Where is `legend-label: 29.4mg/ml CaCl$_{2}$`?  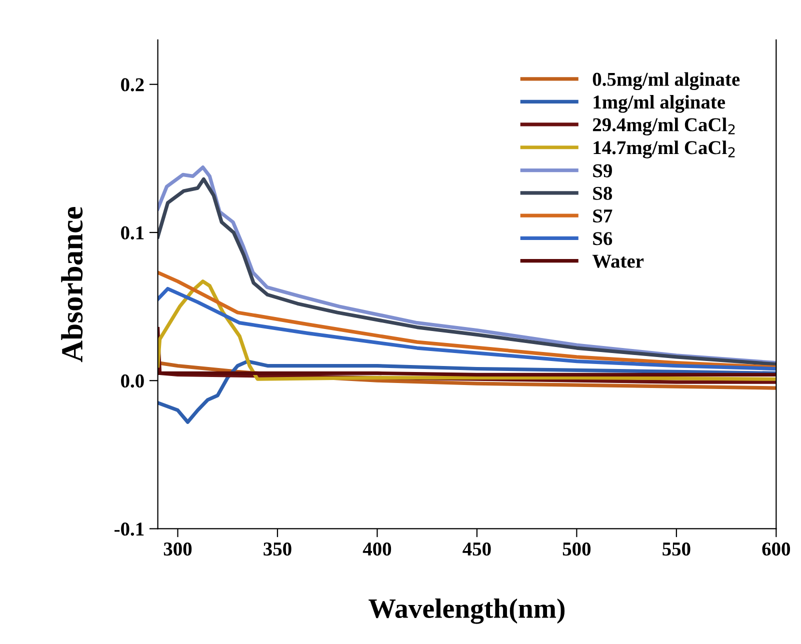
legend-label: 29.4mg/ml CaCl$_{2}$ is located at coordinates (663, 127).